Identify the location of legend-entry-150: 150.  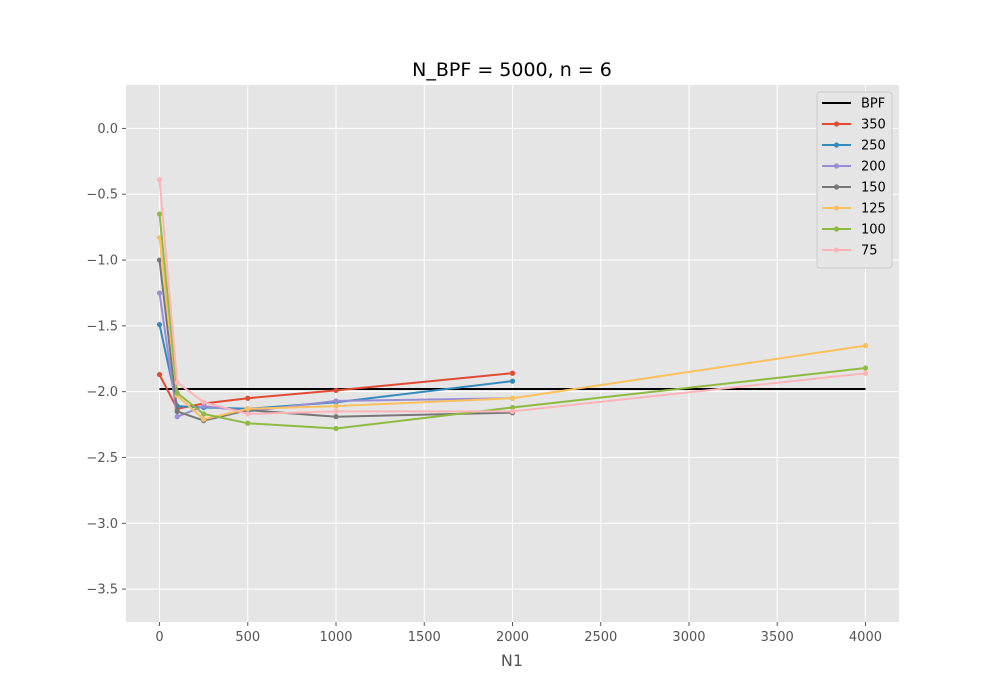
(854, 188).